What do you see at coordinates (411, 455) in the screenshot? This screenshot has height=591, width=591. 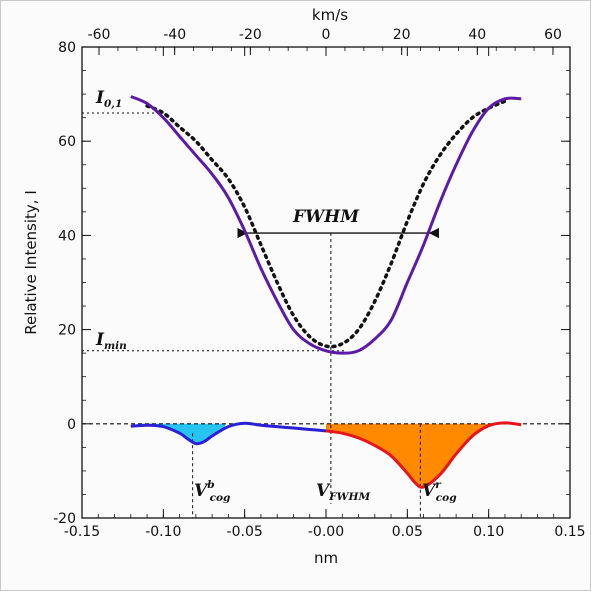 I see `red-lobe-fill` at bounding box center [411, 455].